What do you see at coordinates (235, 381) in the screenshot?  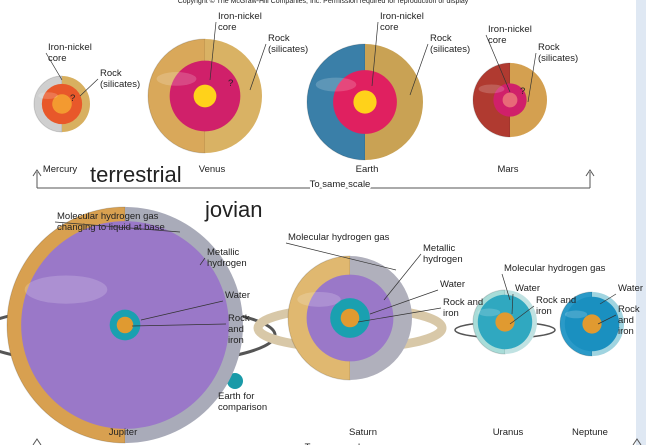 I see `earth-comparison` at bounding box center [235, 381].